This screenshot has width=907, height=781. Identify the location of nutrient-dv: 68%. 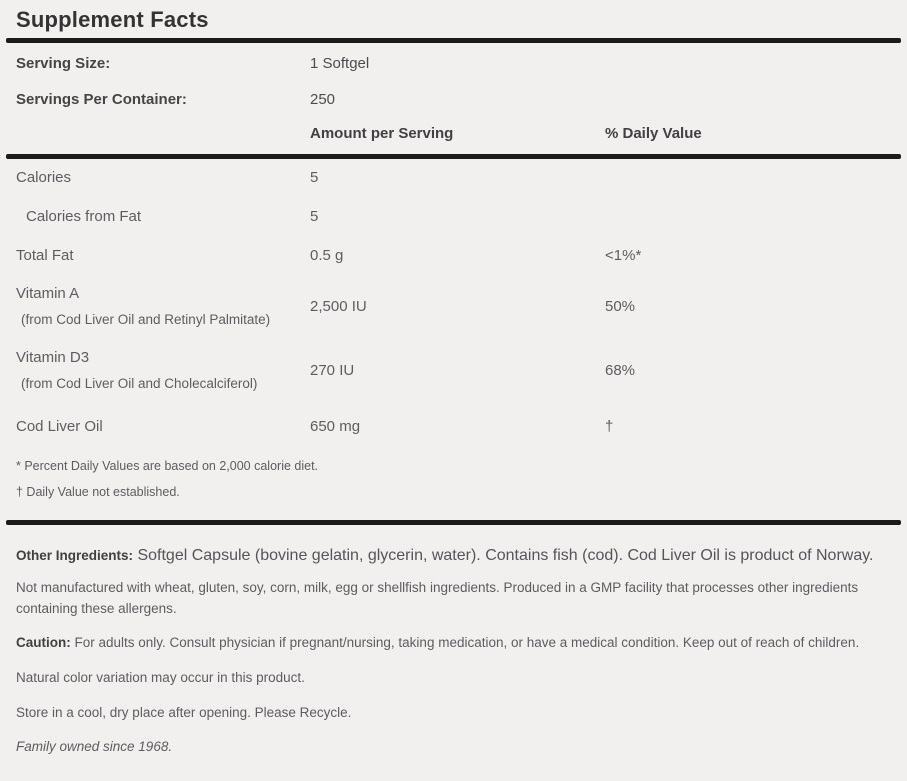
(620, 370).